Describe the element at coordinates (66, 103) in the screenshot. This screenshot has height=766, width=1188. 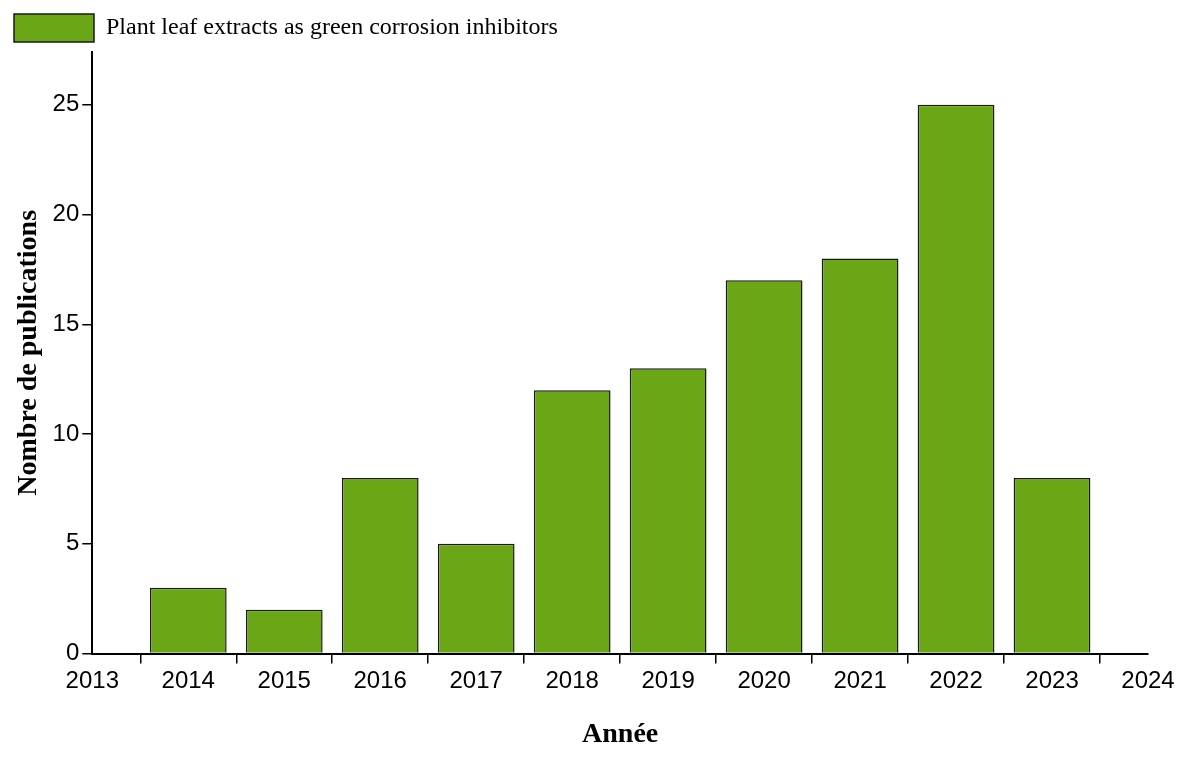
I see `y-tick-label: 25` at that location.